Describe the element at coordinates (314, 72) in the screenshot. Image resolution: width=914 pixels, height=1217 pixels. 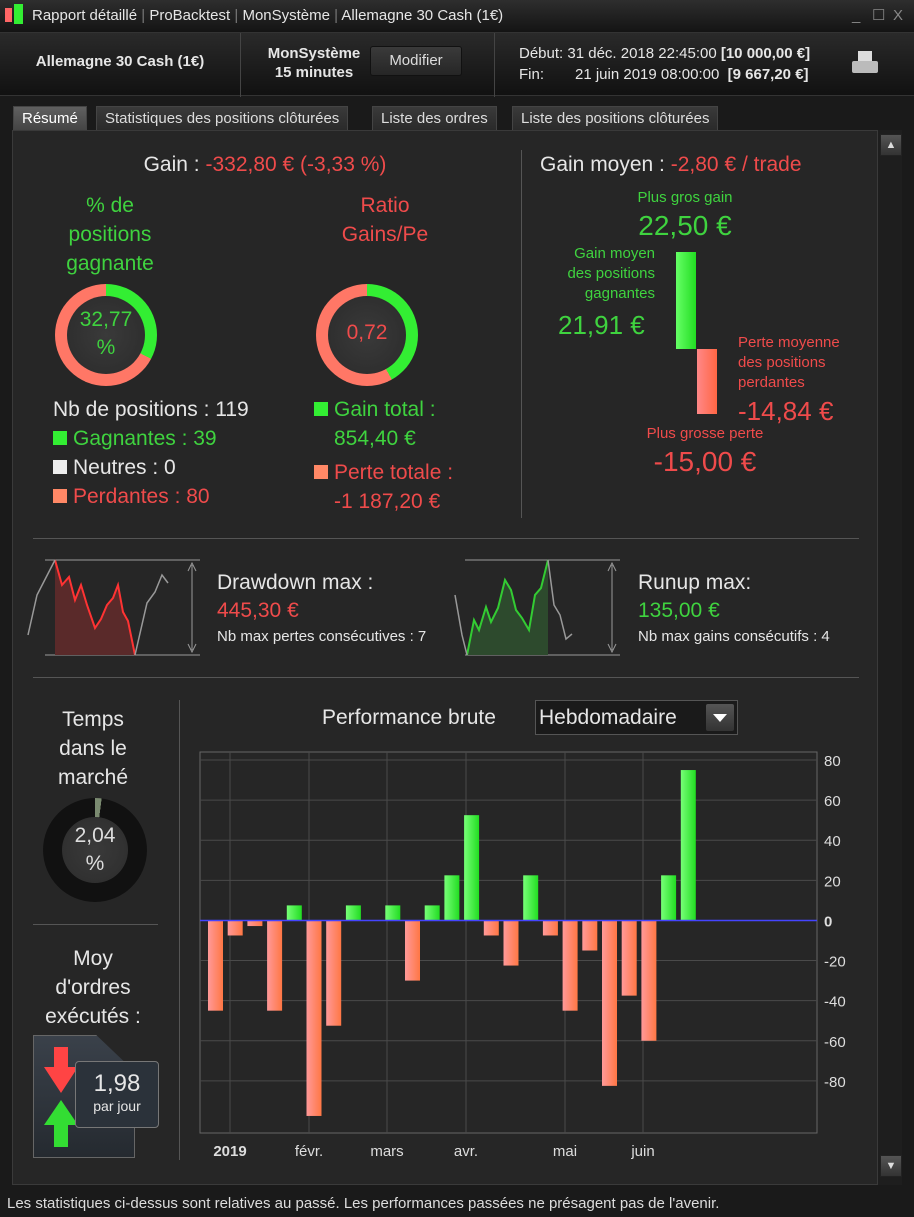
I see `timeframe: 15 minutes` at that location.